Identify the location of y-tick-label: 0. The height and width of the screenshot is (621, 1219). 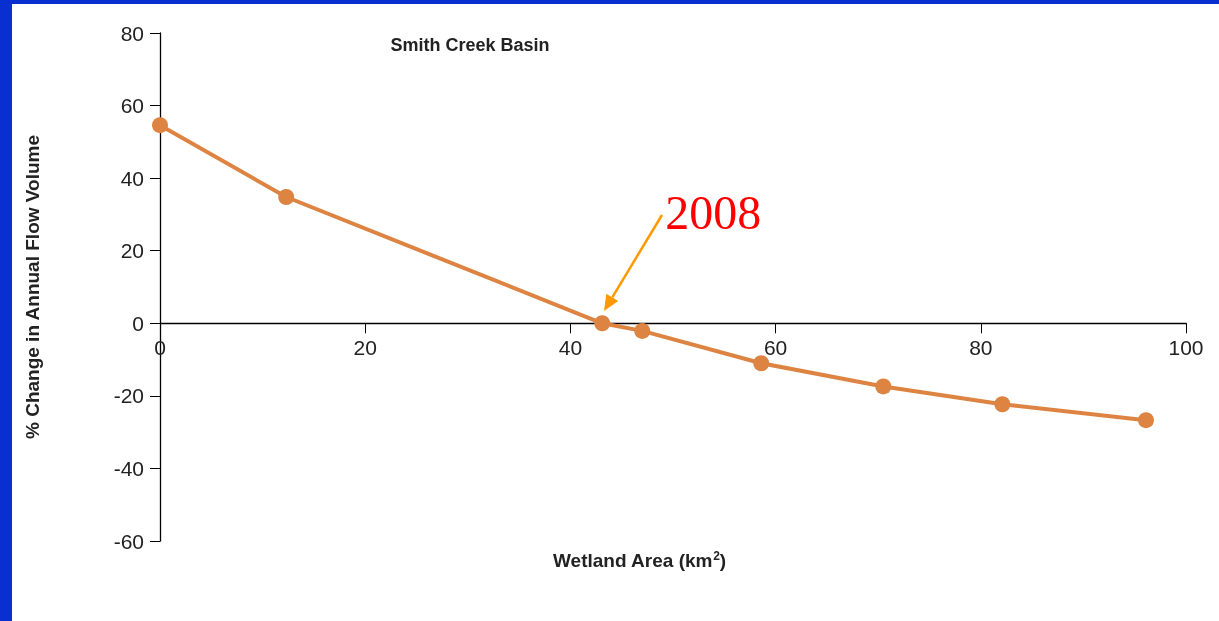
(138, 323).